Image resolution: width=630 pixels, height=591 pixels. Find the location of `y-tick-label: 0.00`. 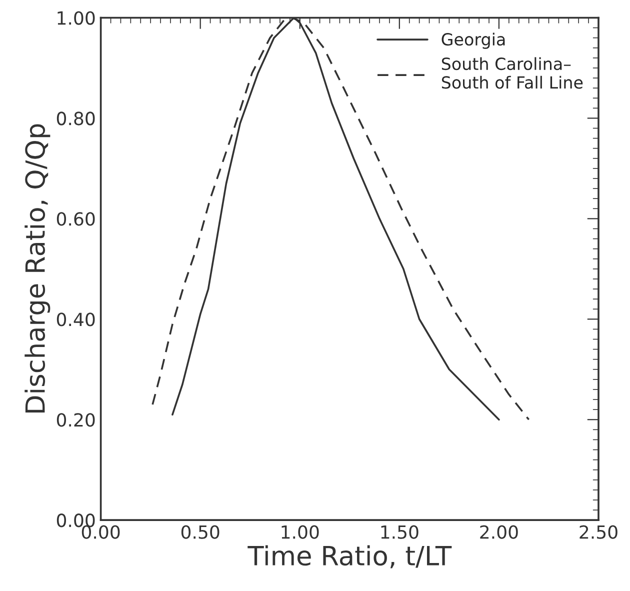

y-tick-label: 0.00 is located at coordinates (75, 521).